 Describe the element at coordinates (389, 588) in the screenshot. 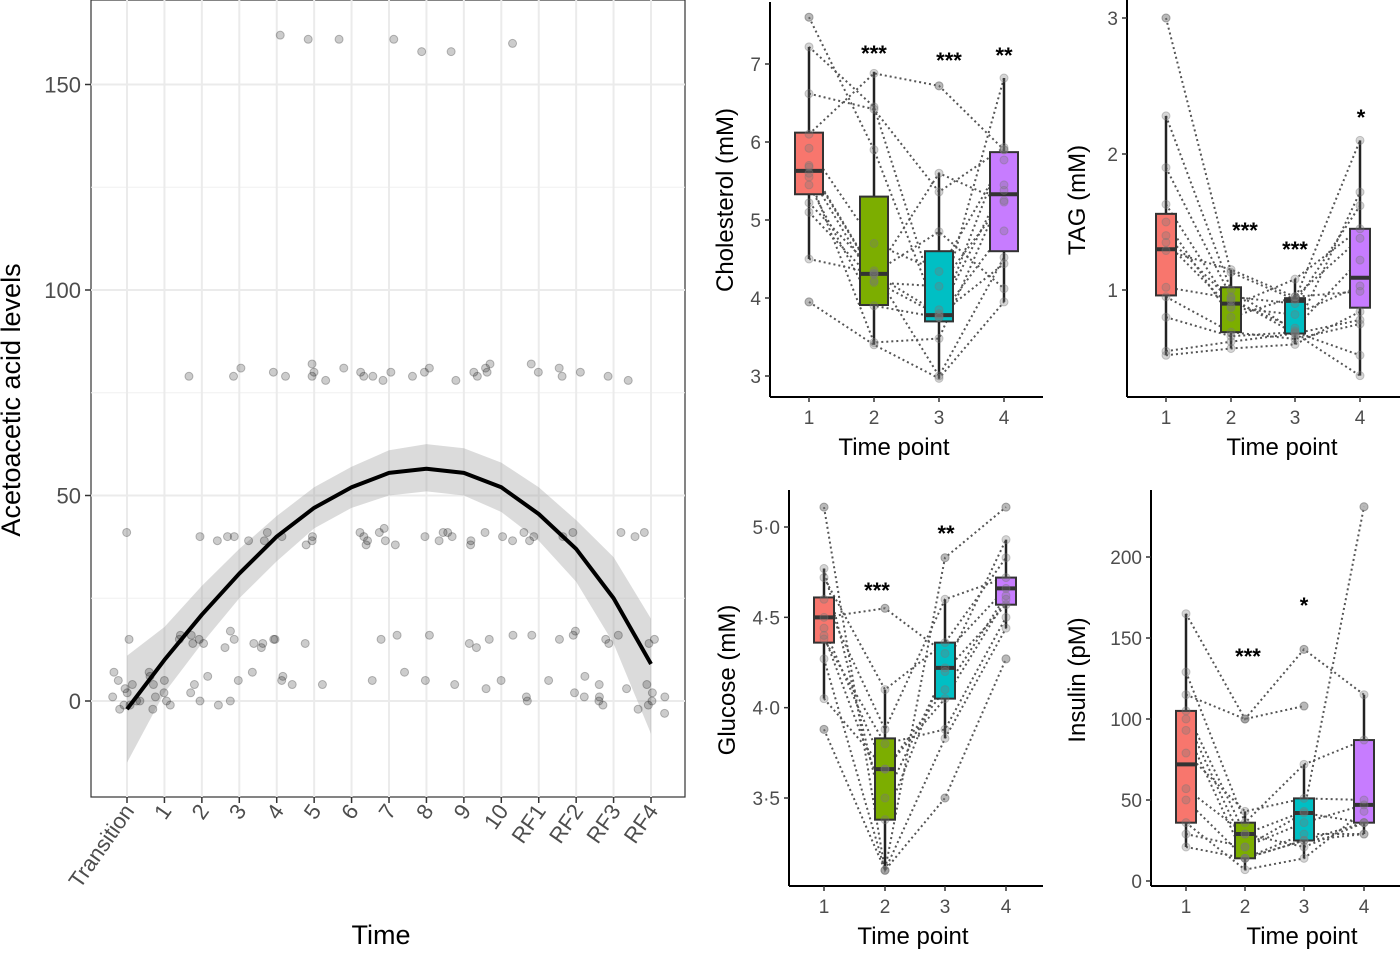

I see `smooth-line` at that location.